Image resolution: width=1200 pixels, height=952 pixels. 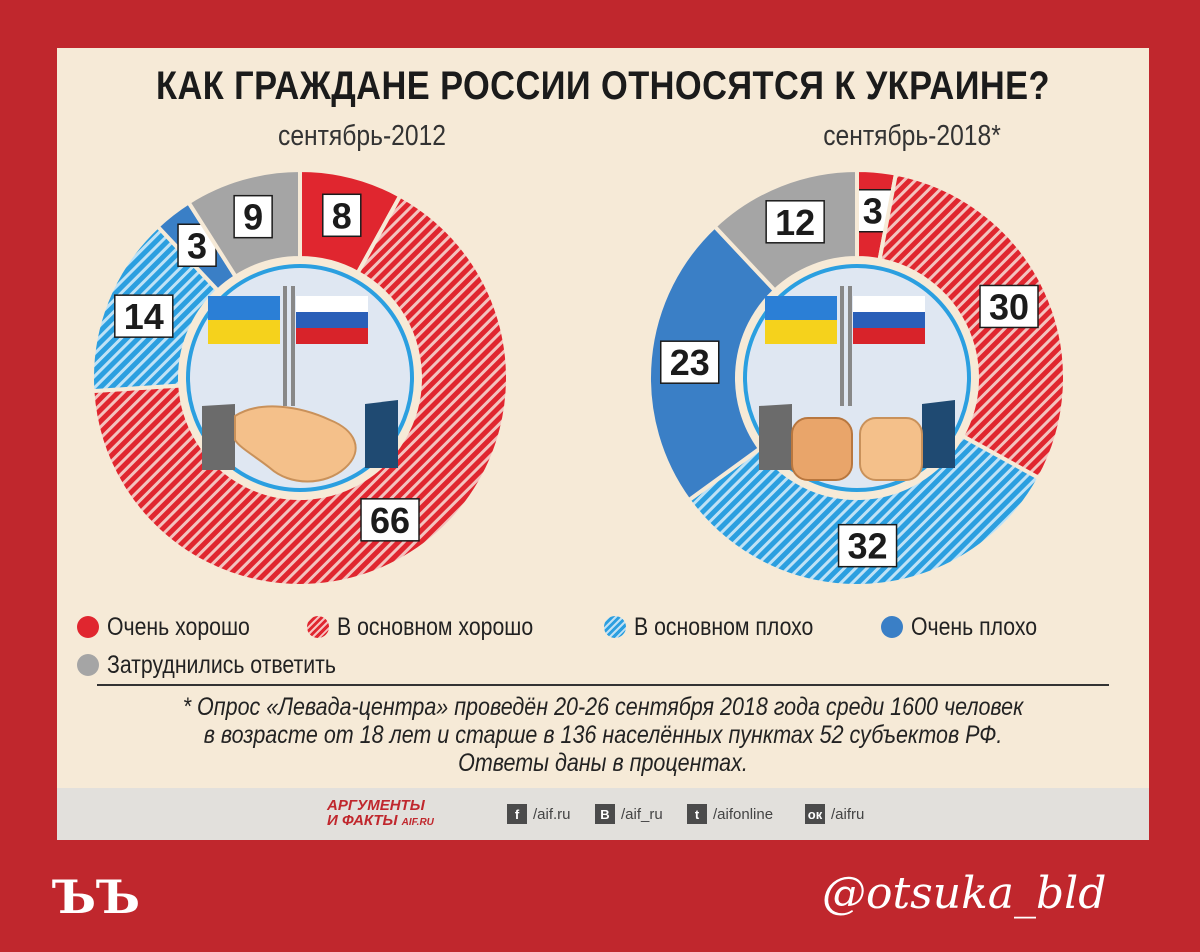 I want to click on svg-text: 30, so click(x=1009, y=306).